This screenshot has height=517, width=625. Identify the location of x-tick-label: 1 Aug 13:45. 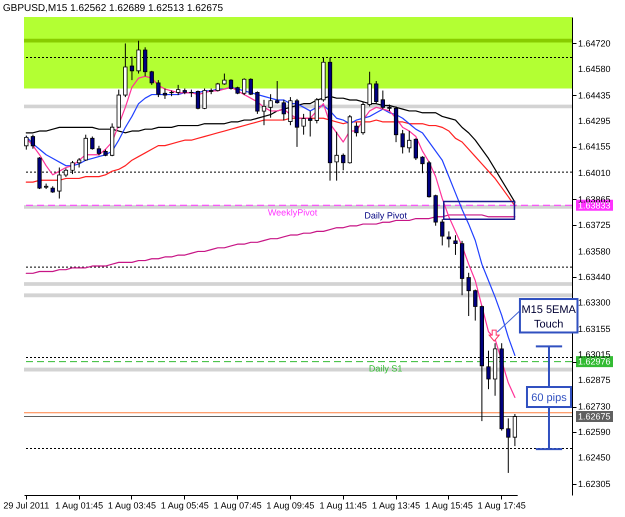
(396, 505).